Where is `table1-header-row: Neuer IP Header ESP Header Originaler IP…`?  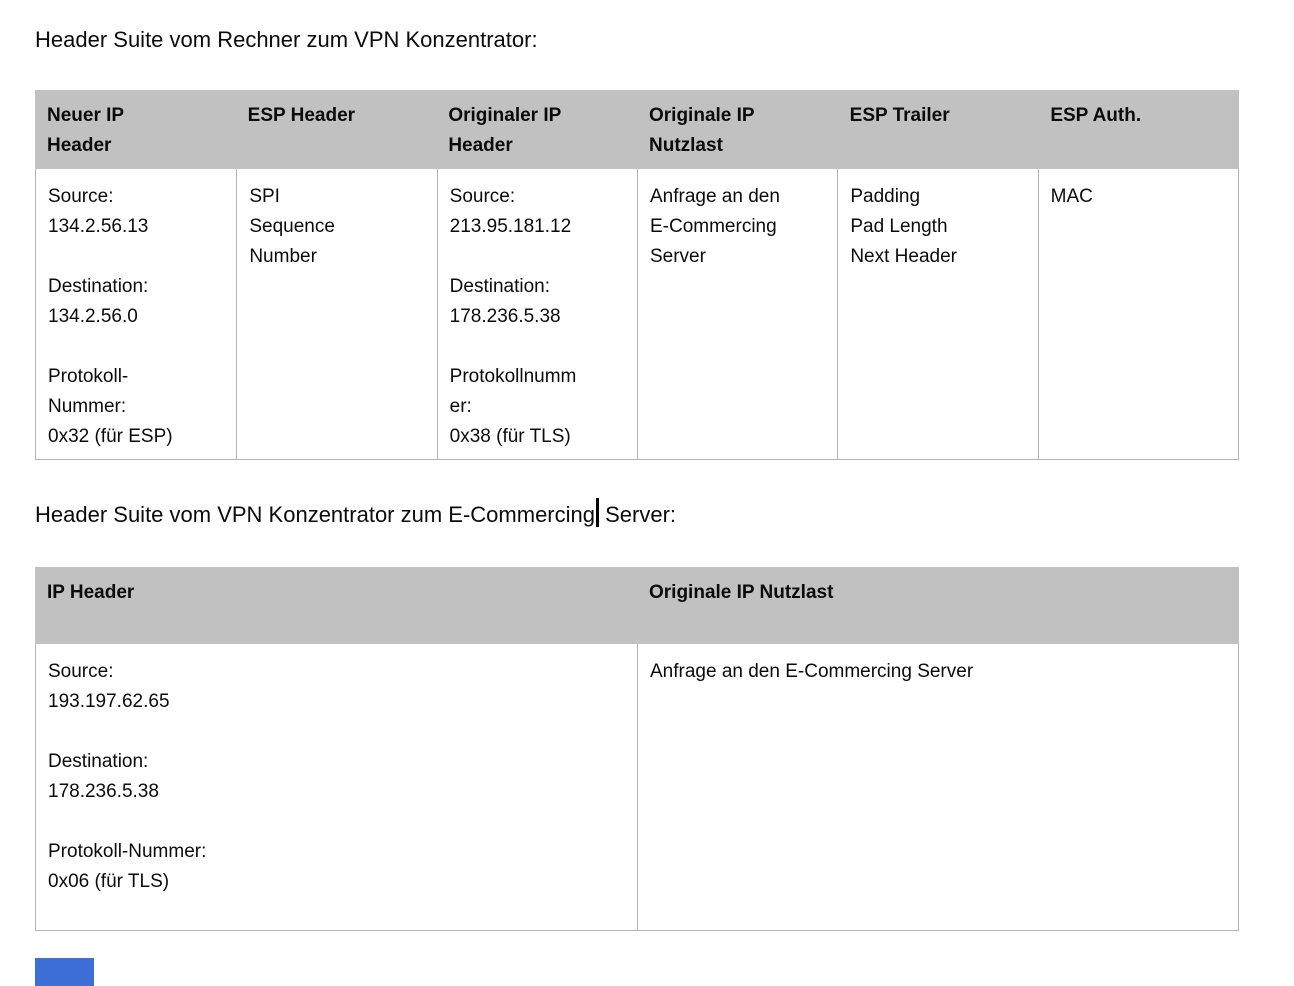
table1-header-row: Neuer IP Header ESP Header Originaler IP… is located at coordinates (637, 129).